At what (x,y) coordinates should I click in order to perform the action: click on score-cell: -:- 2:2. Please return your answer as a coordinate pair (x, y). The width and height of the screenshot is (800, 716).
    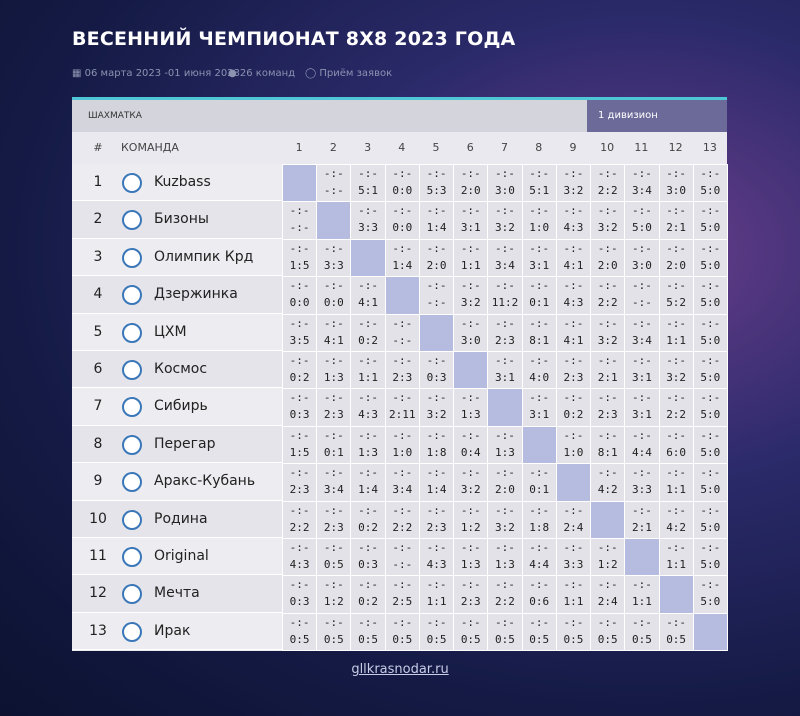
    Looking at the image, I should click on (505, 594).